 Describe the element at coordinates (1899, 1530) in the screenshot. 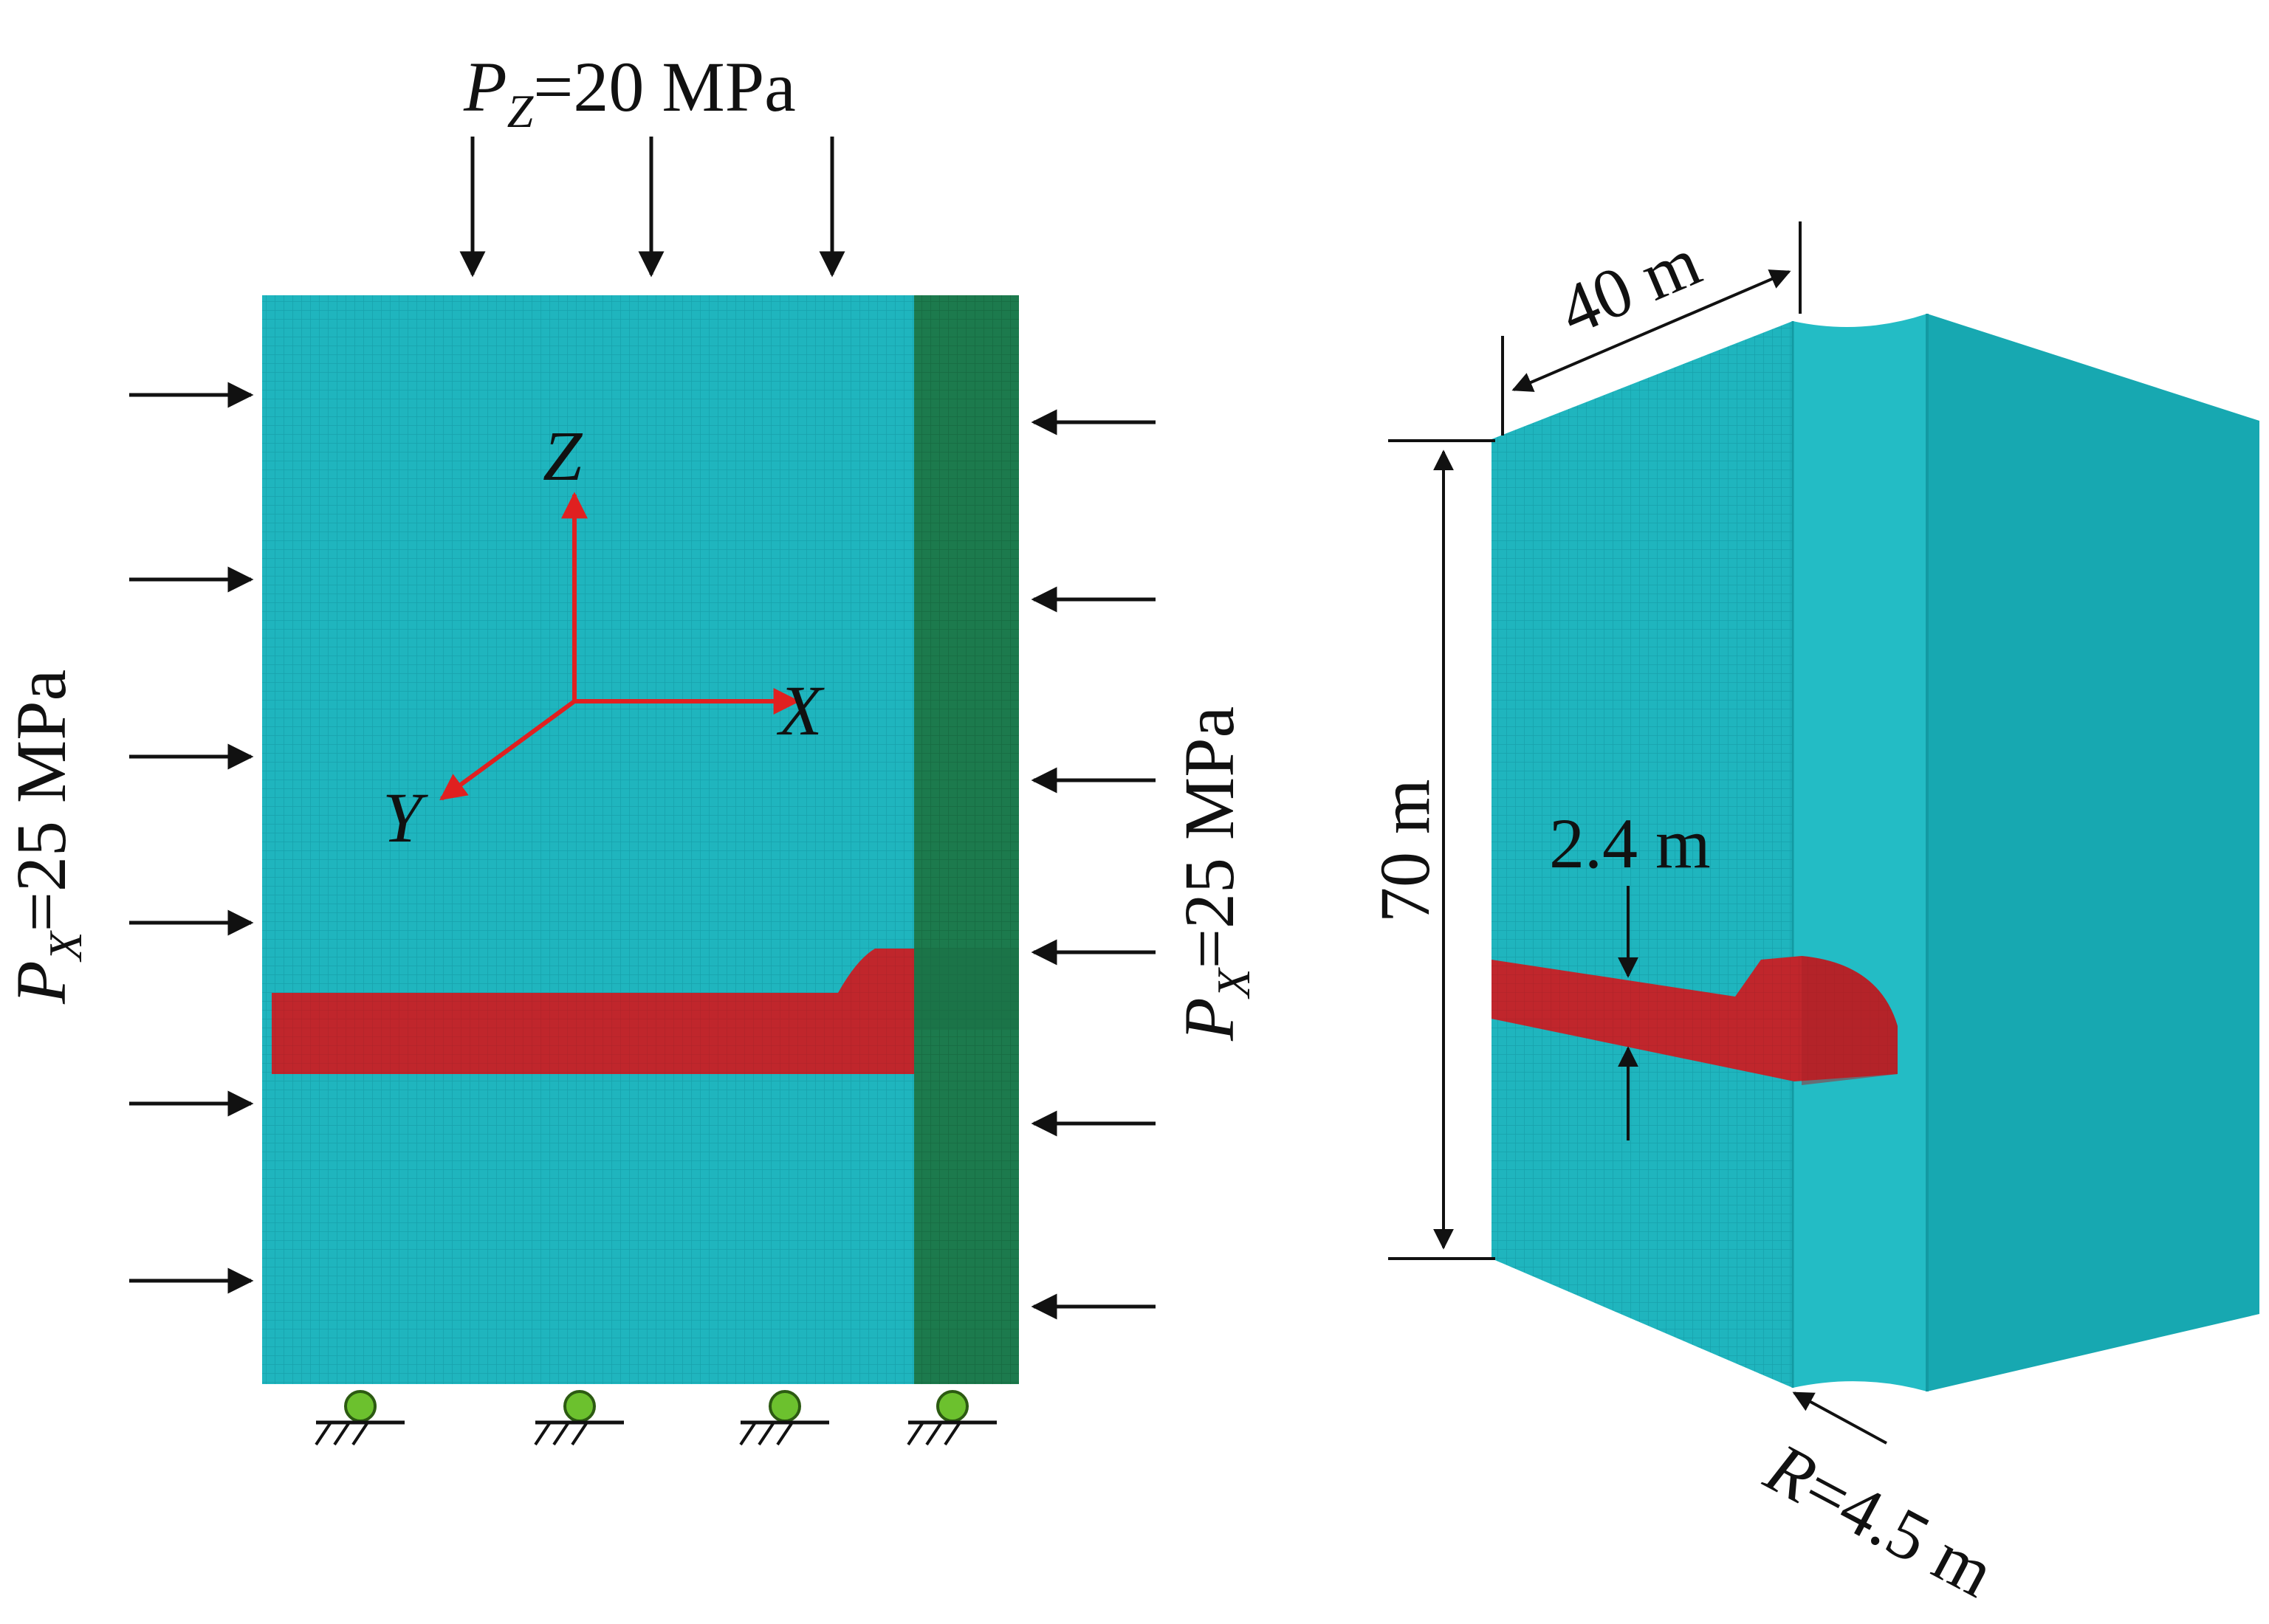

I see `radius-value: =4.5 m` at that location.